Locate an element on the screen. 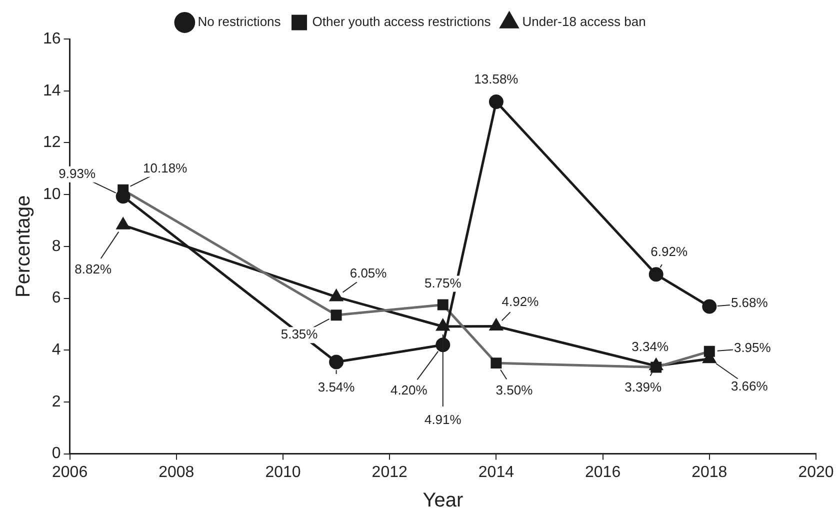  data-label: 9.93% is located at coordinates (77, 173).